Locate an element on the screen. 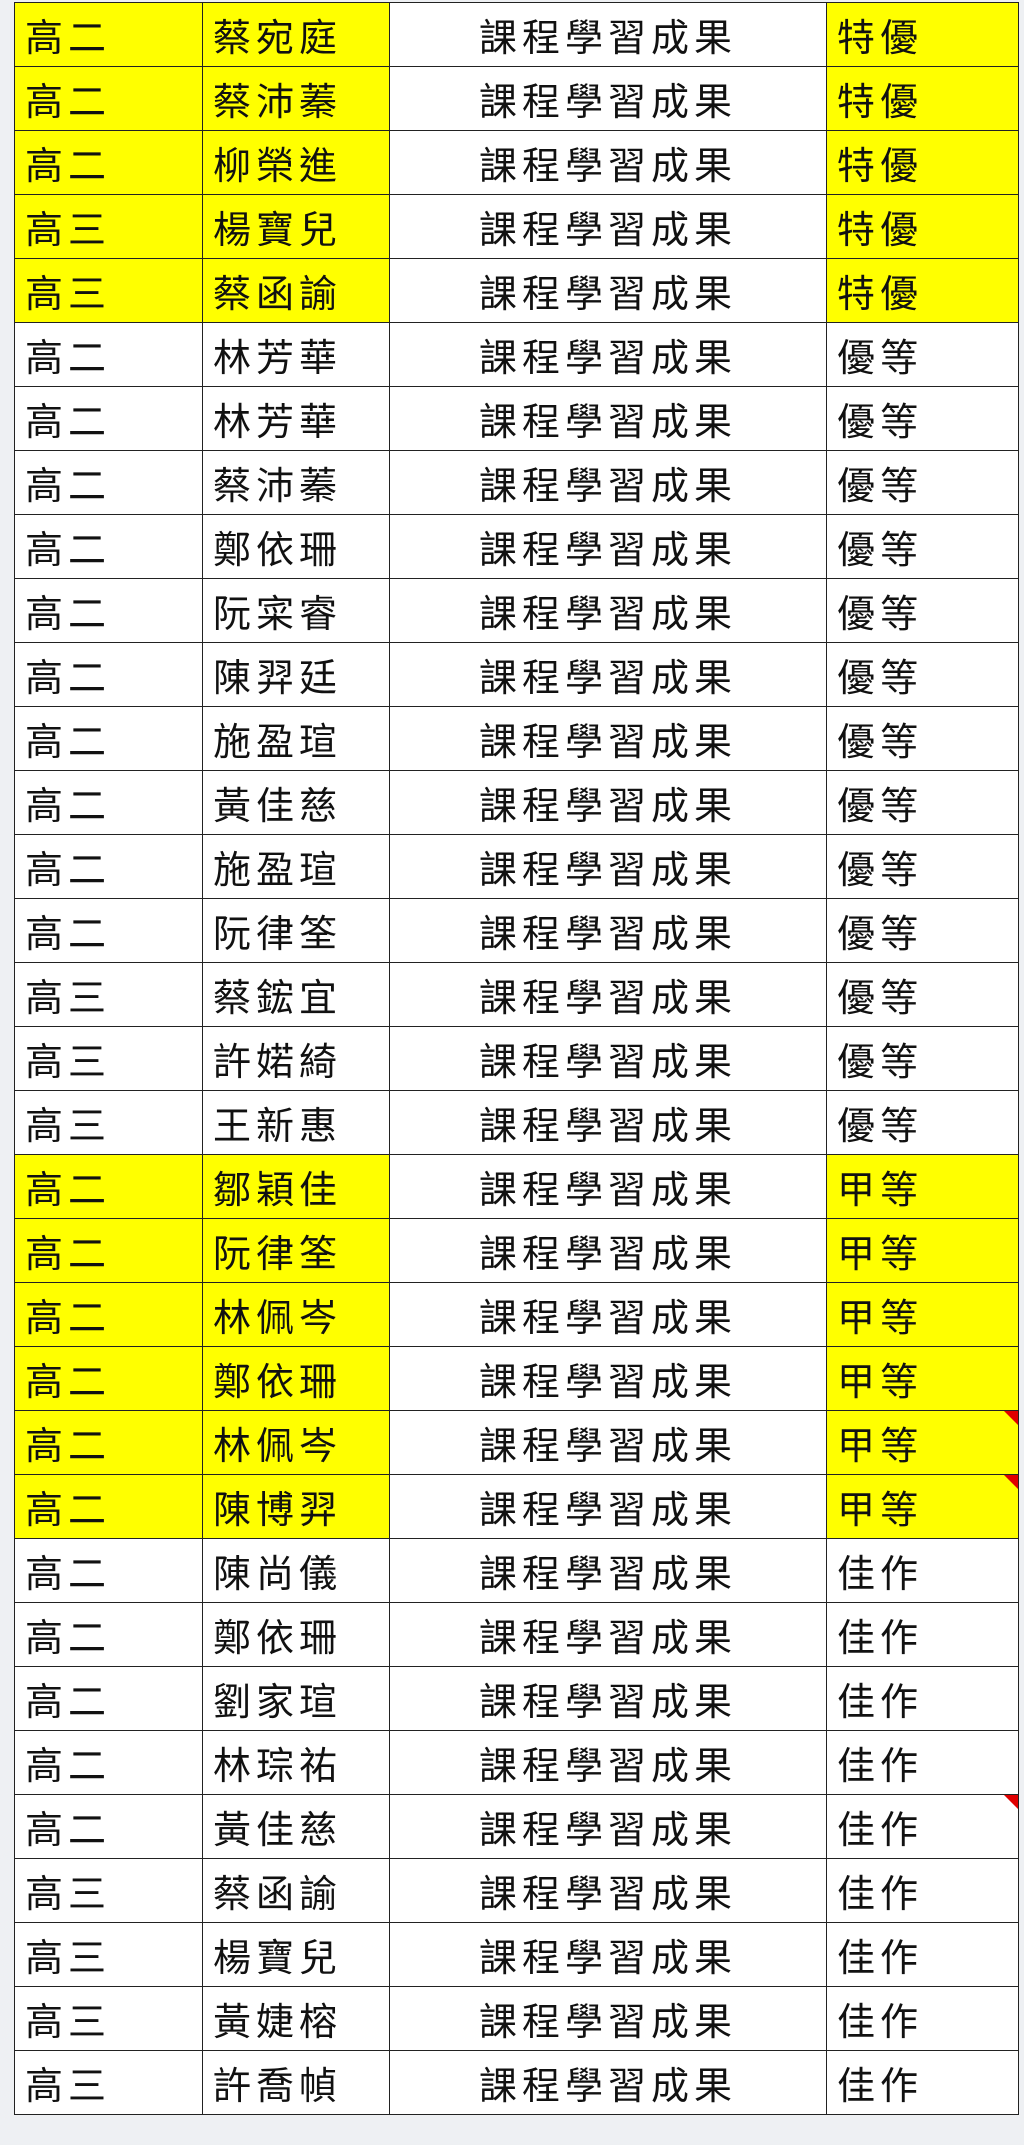 Image resolution: width=1024 pixels, height=2145 pixels. table-row: 高二 林芳華 課程學習成果 優等 is located at coordinates (516, 354).